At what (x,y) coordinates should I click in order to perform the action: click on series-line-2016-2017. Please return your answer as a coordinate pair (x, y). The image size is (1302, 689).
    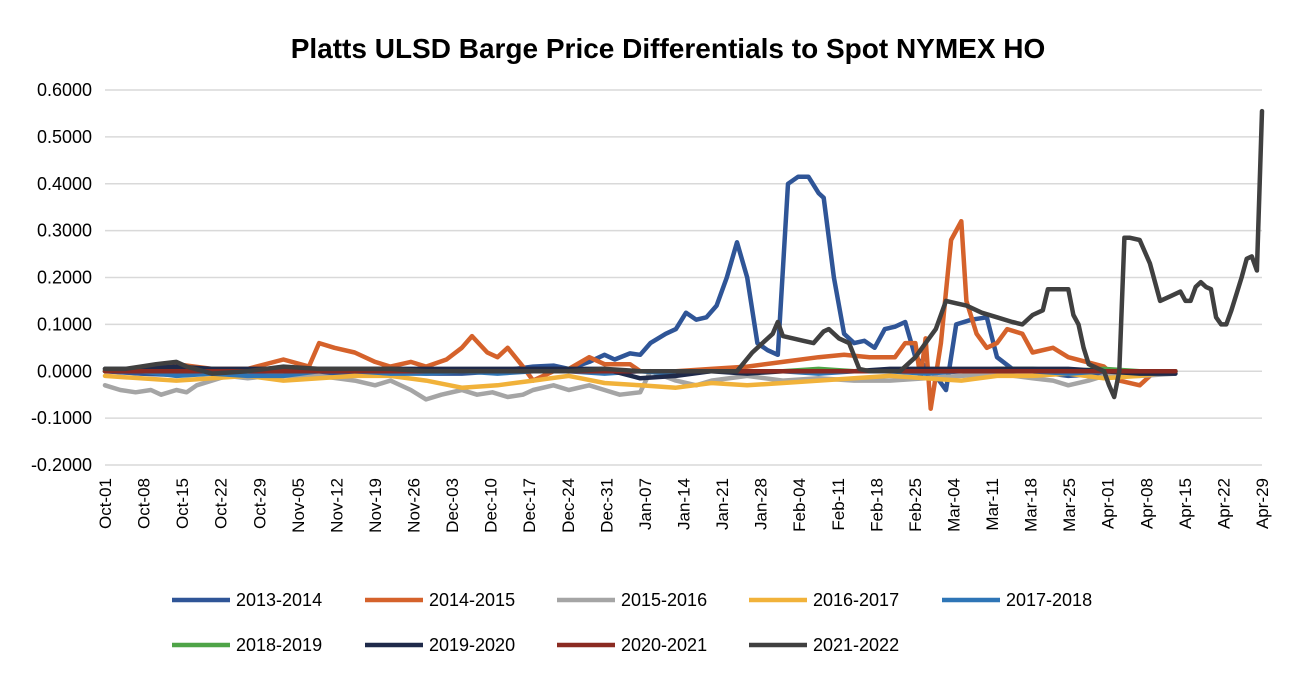
    Looking at the image, I should click on (640, 379).